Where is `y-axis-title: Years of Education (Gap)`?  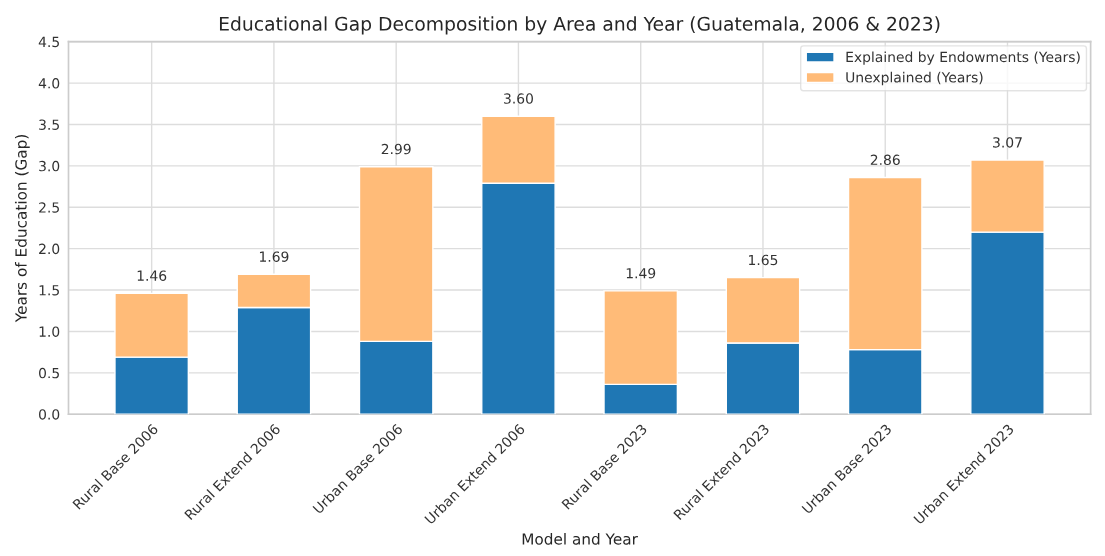 y-axis-title: Years of Education (Gap) is located at coordinates (22, 229).